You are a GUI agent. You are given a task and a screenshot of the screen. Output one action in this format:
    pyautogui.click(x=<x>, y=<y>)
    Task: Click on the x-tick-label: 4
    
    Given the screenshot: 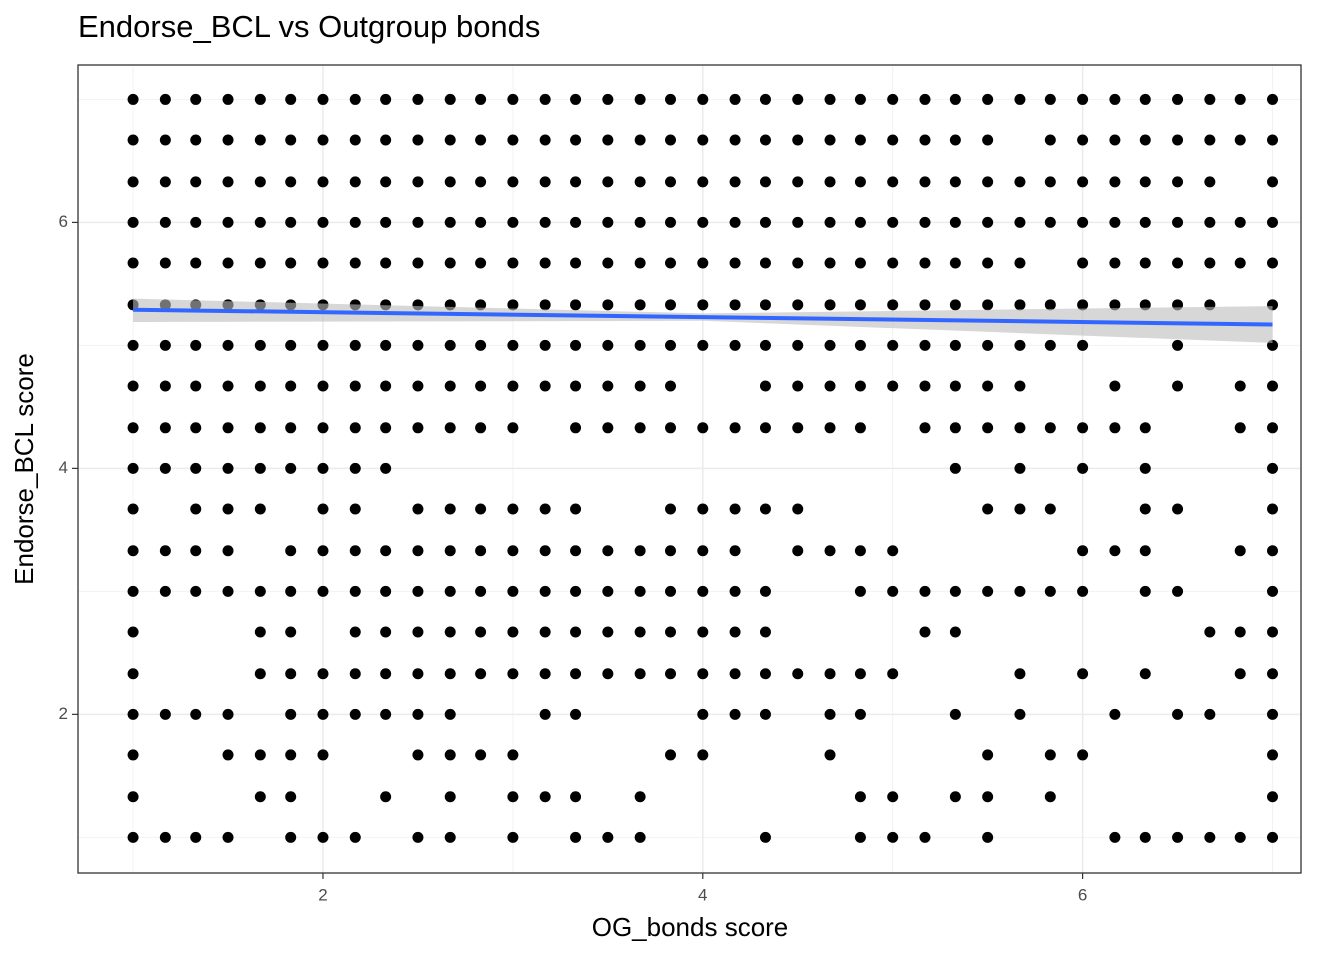 What is the action you would take?
    pyautogui.click(x=702, y=894)
    